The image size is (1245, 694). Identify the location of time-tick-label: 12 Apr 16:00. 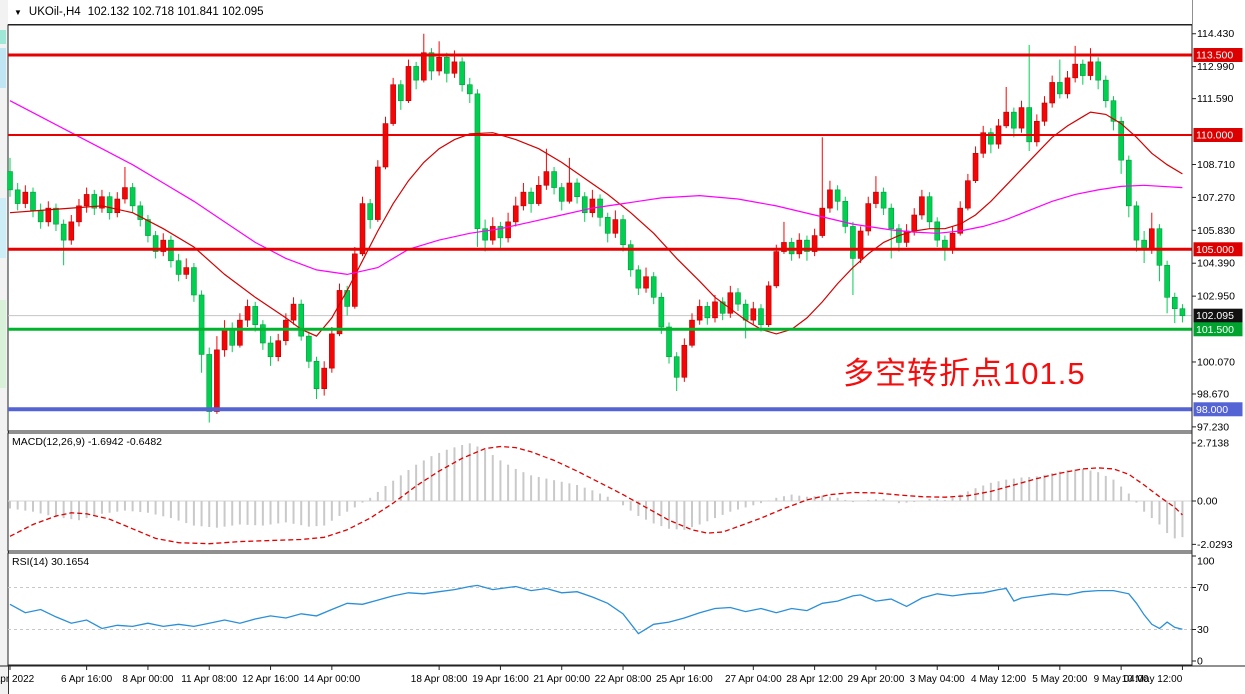
(270, 679).